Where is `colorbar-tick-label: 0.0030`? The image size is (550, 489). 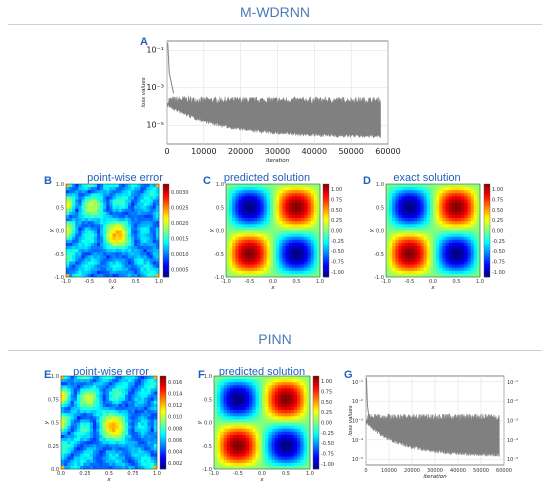
colorbar-tick-label: 0.0030 is located at coordinates (180, 193).